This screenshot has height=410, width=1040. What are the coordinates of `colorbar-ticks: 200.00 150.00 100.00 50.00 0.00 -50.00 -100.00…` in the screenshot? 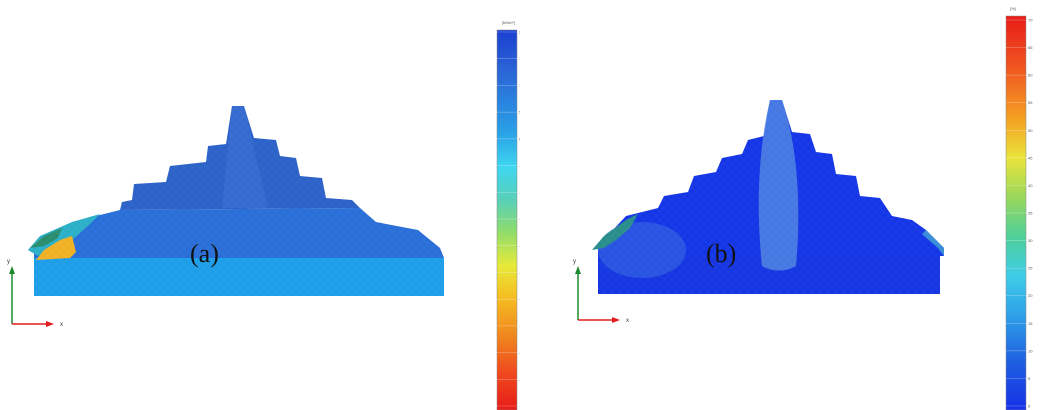 It's located at (508, 219).